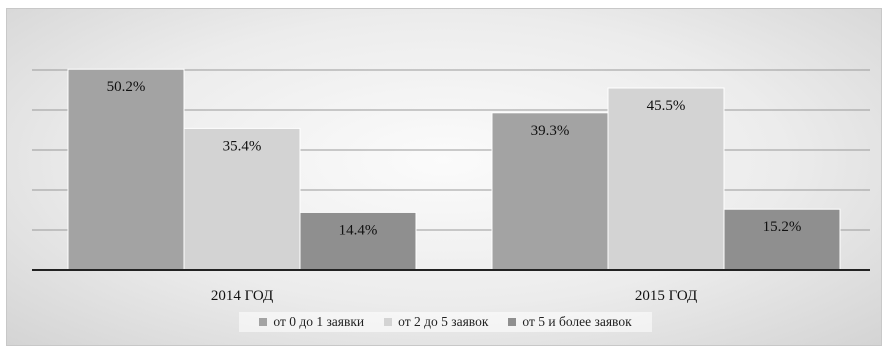  I want to click on data-label-2-series-3: 15.2%, so click(782, 227).